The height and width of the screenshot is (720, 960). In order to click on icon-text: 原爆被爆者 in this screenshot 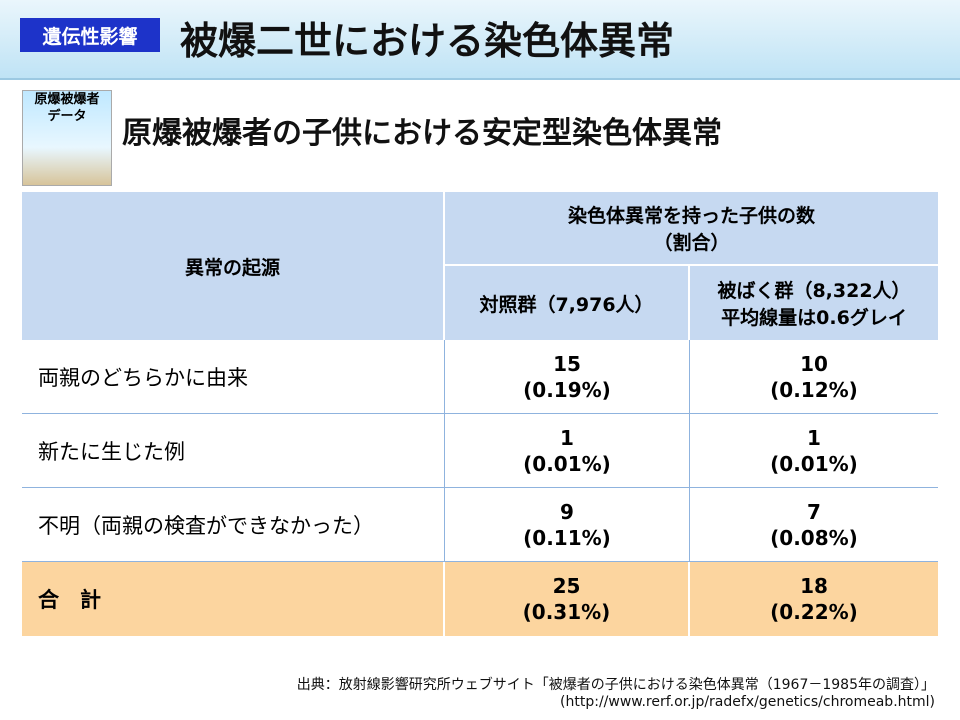, I will do `click(67, 99)`.